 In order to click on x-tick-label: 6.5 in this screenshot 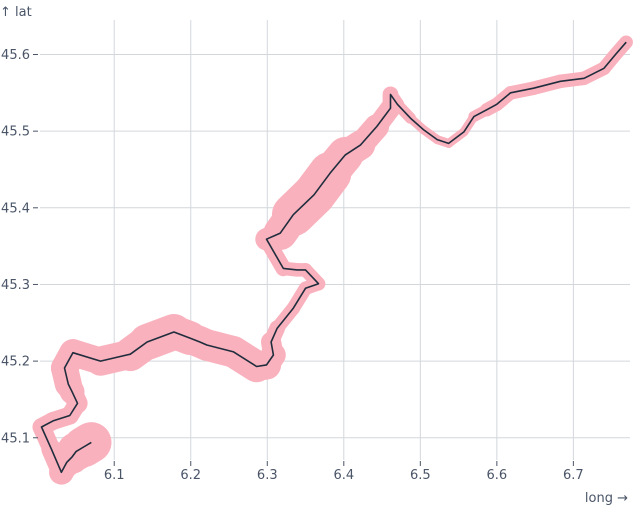, I will do `click(420, 475)`.